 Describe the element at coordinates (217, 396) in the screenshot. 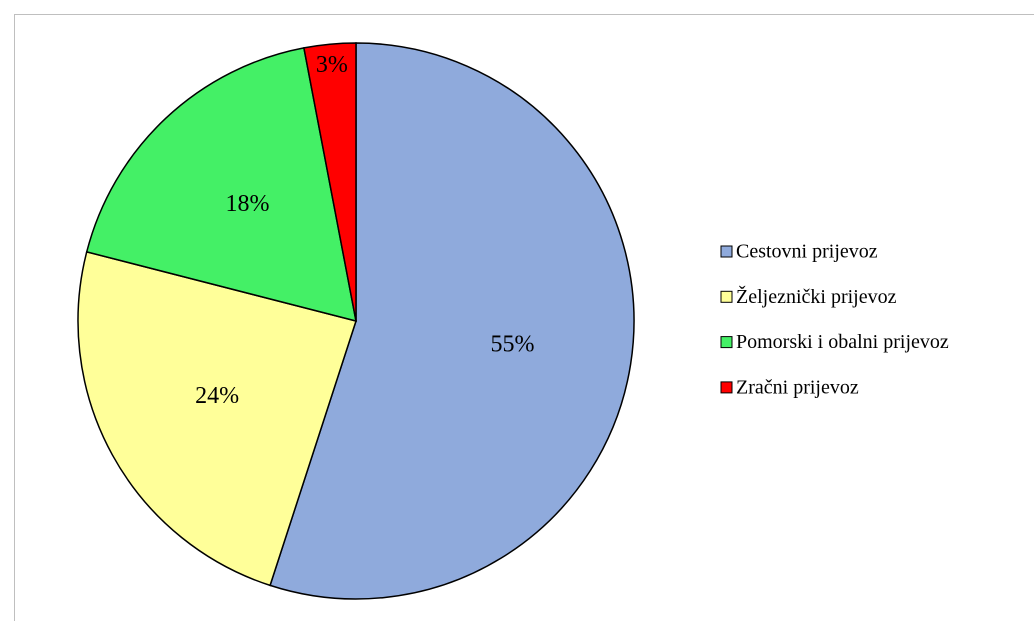

I see `slice-label: 24%` at that location.